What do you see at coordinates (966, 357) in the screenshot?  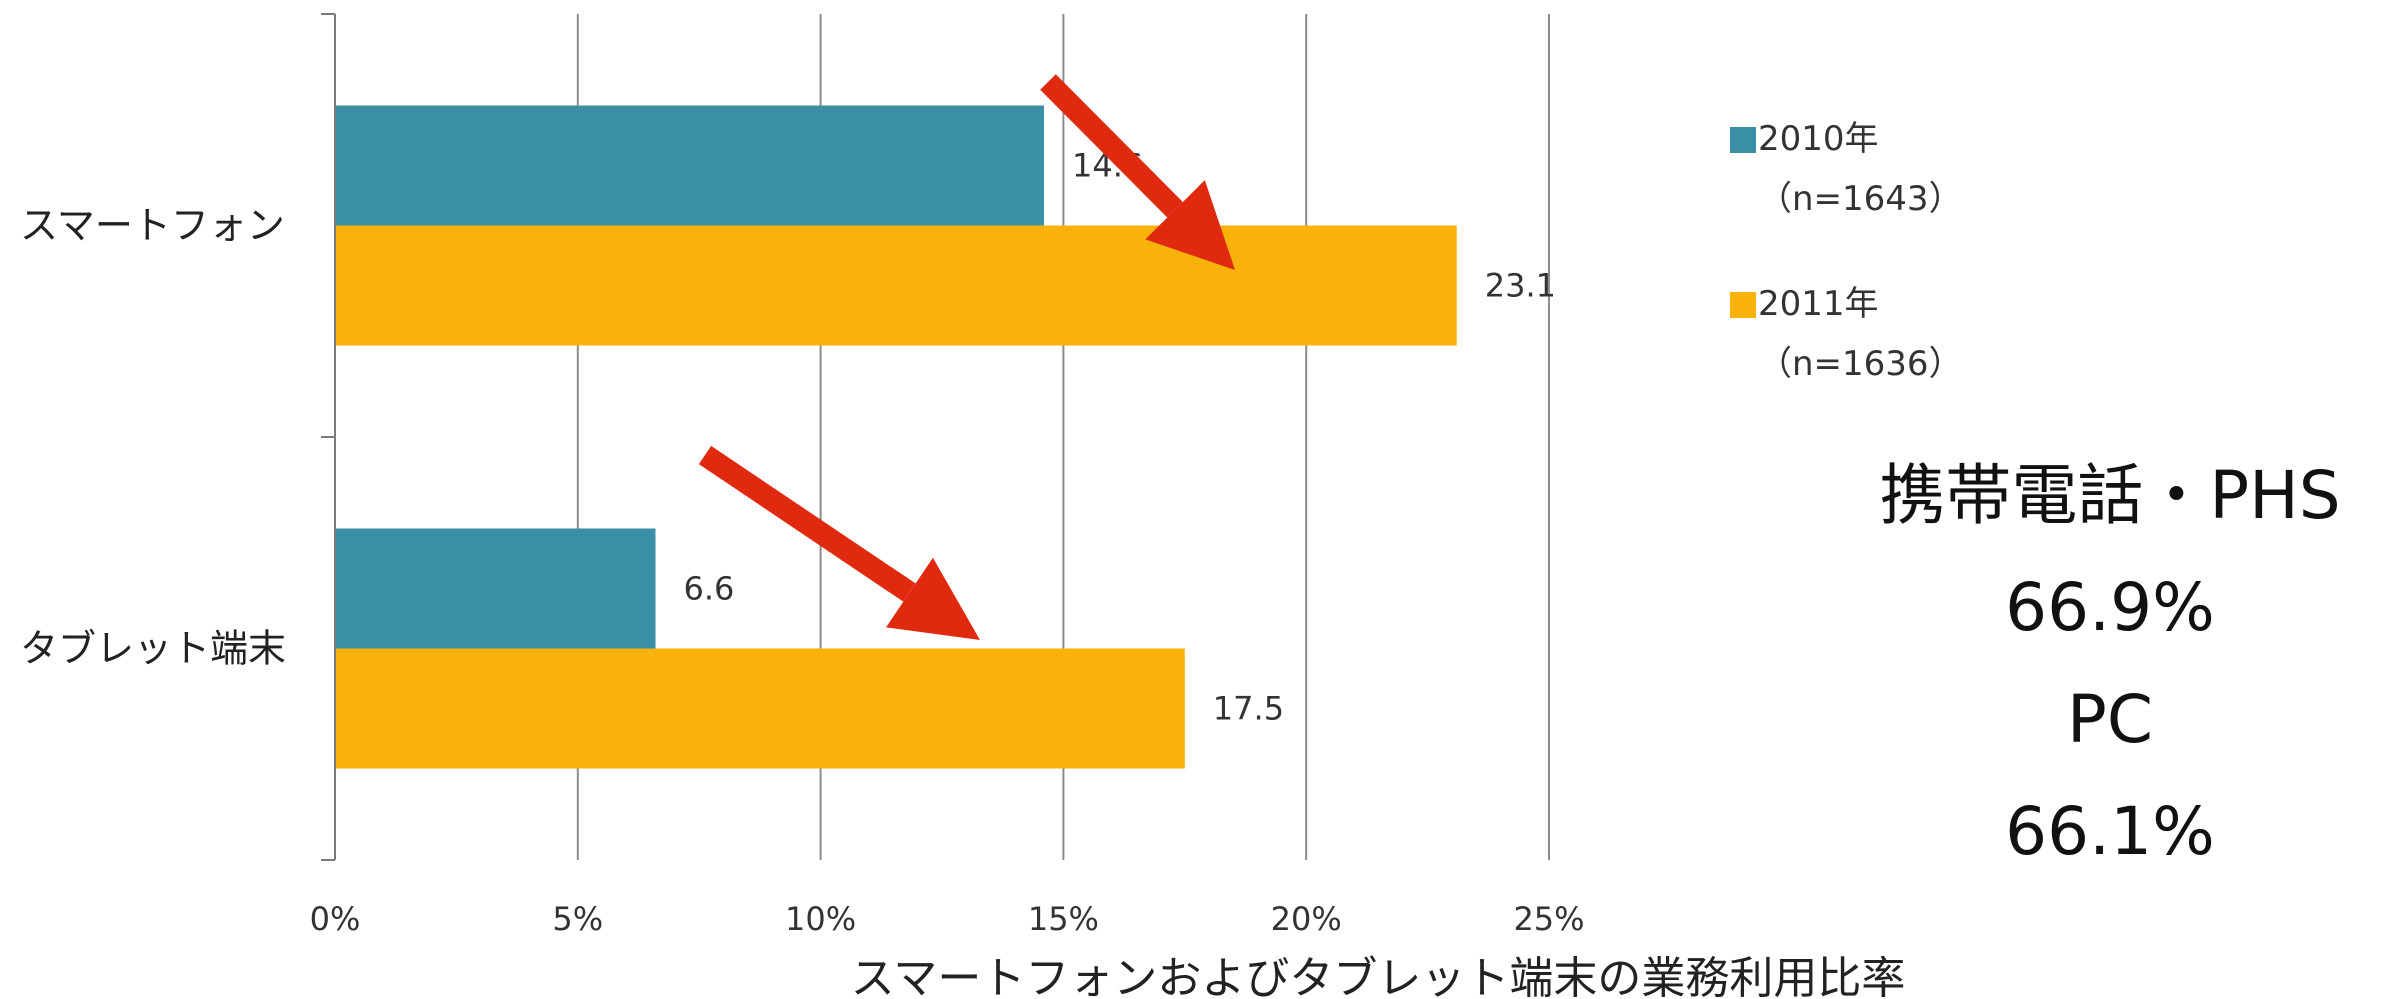 I see `annotation-arrows` at bounding box center [966, 357].